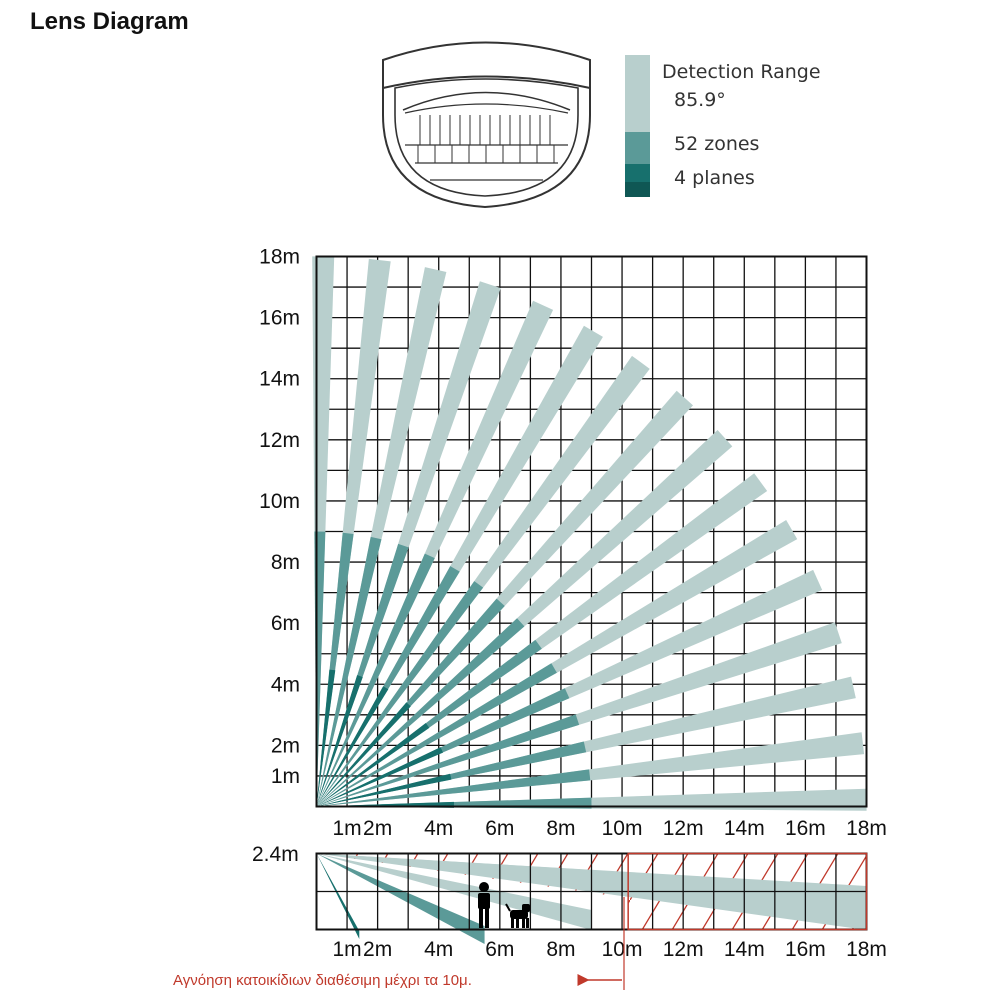 The width and height of the screenshot is (1000, 1000). Describe the element at coordinates (637, 189) in the screenshot. I see `legend-swatch-nearest` at that location.